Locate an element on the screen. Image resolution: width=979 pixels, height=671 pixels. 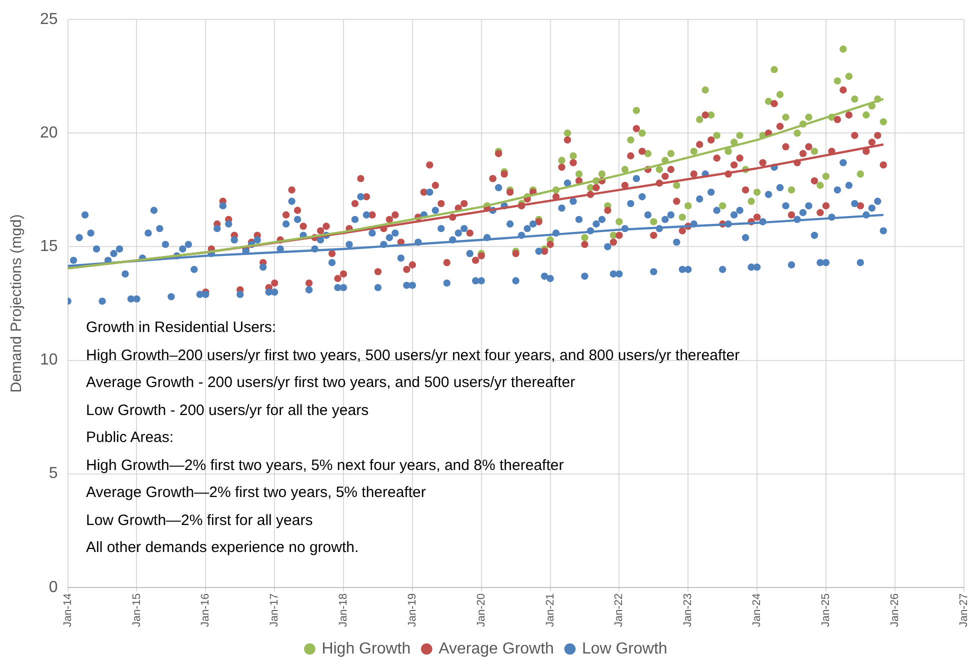
x-tick-label: Jan-17 is located at coordinates (274, 610).